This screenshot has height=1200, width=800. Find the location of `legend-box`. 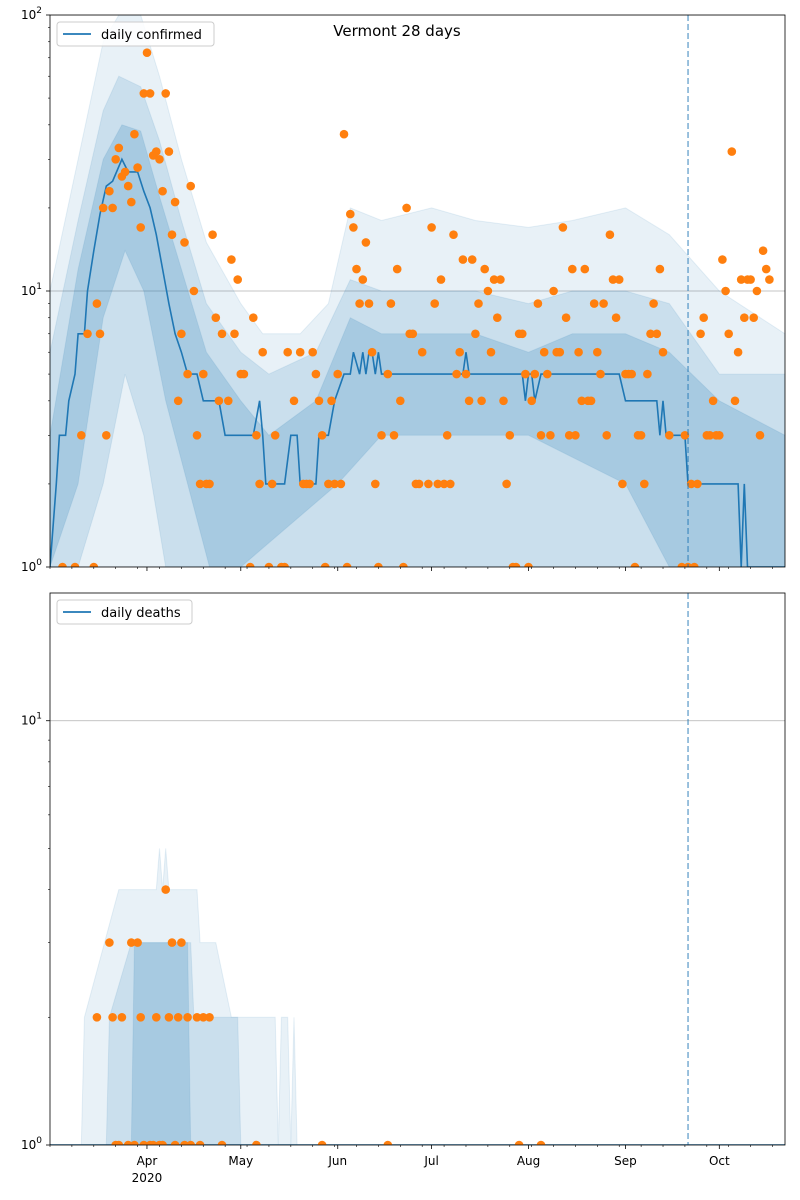

legend-box is located at coordinates (135, 34).